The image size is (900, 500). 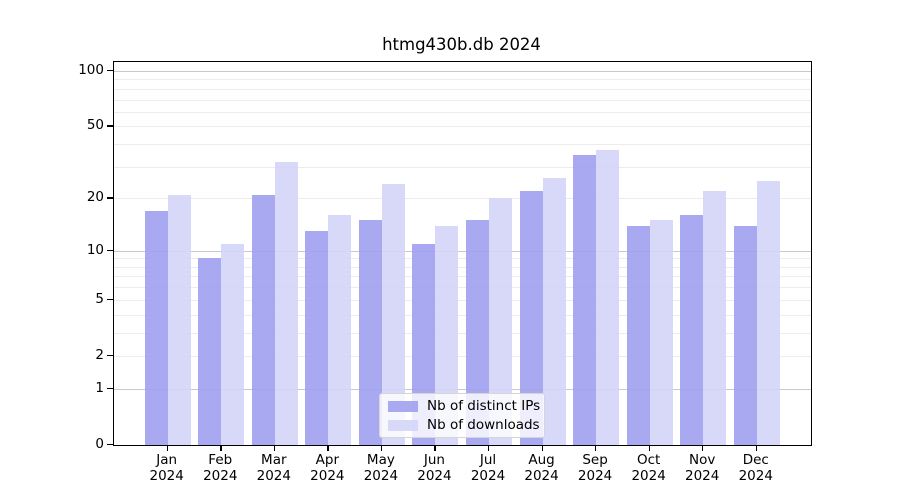 I want to click on legend-item-downloads: Nb of downloads, so click(x=462, y=424).